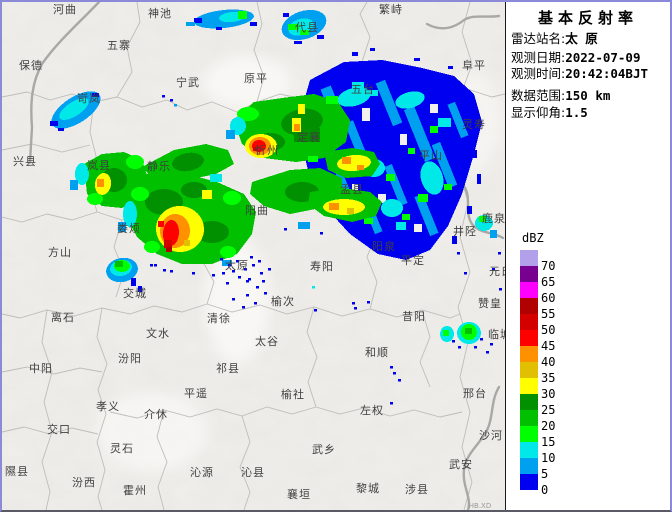 The height and width of the screenshot is (512, 672). Describe the element at coordinates (228, 368) in the screenshot. I see `city-label: 祁县` at that location.